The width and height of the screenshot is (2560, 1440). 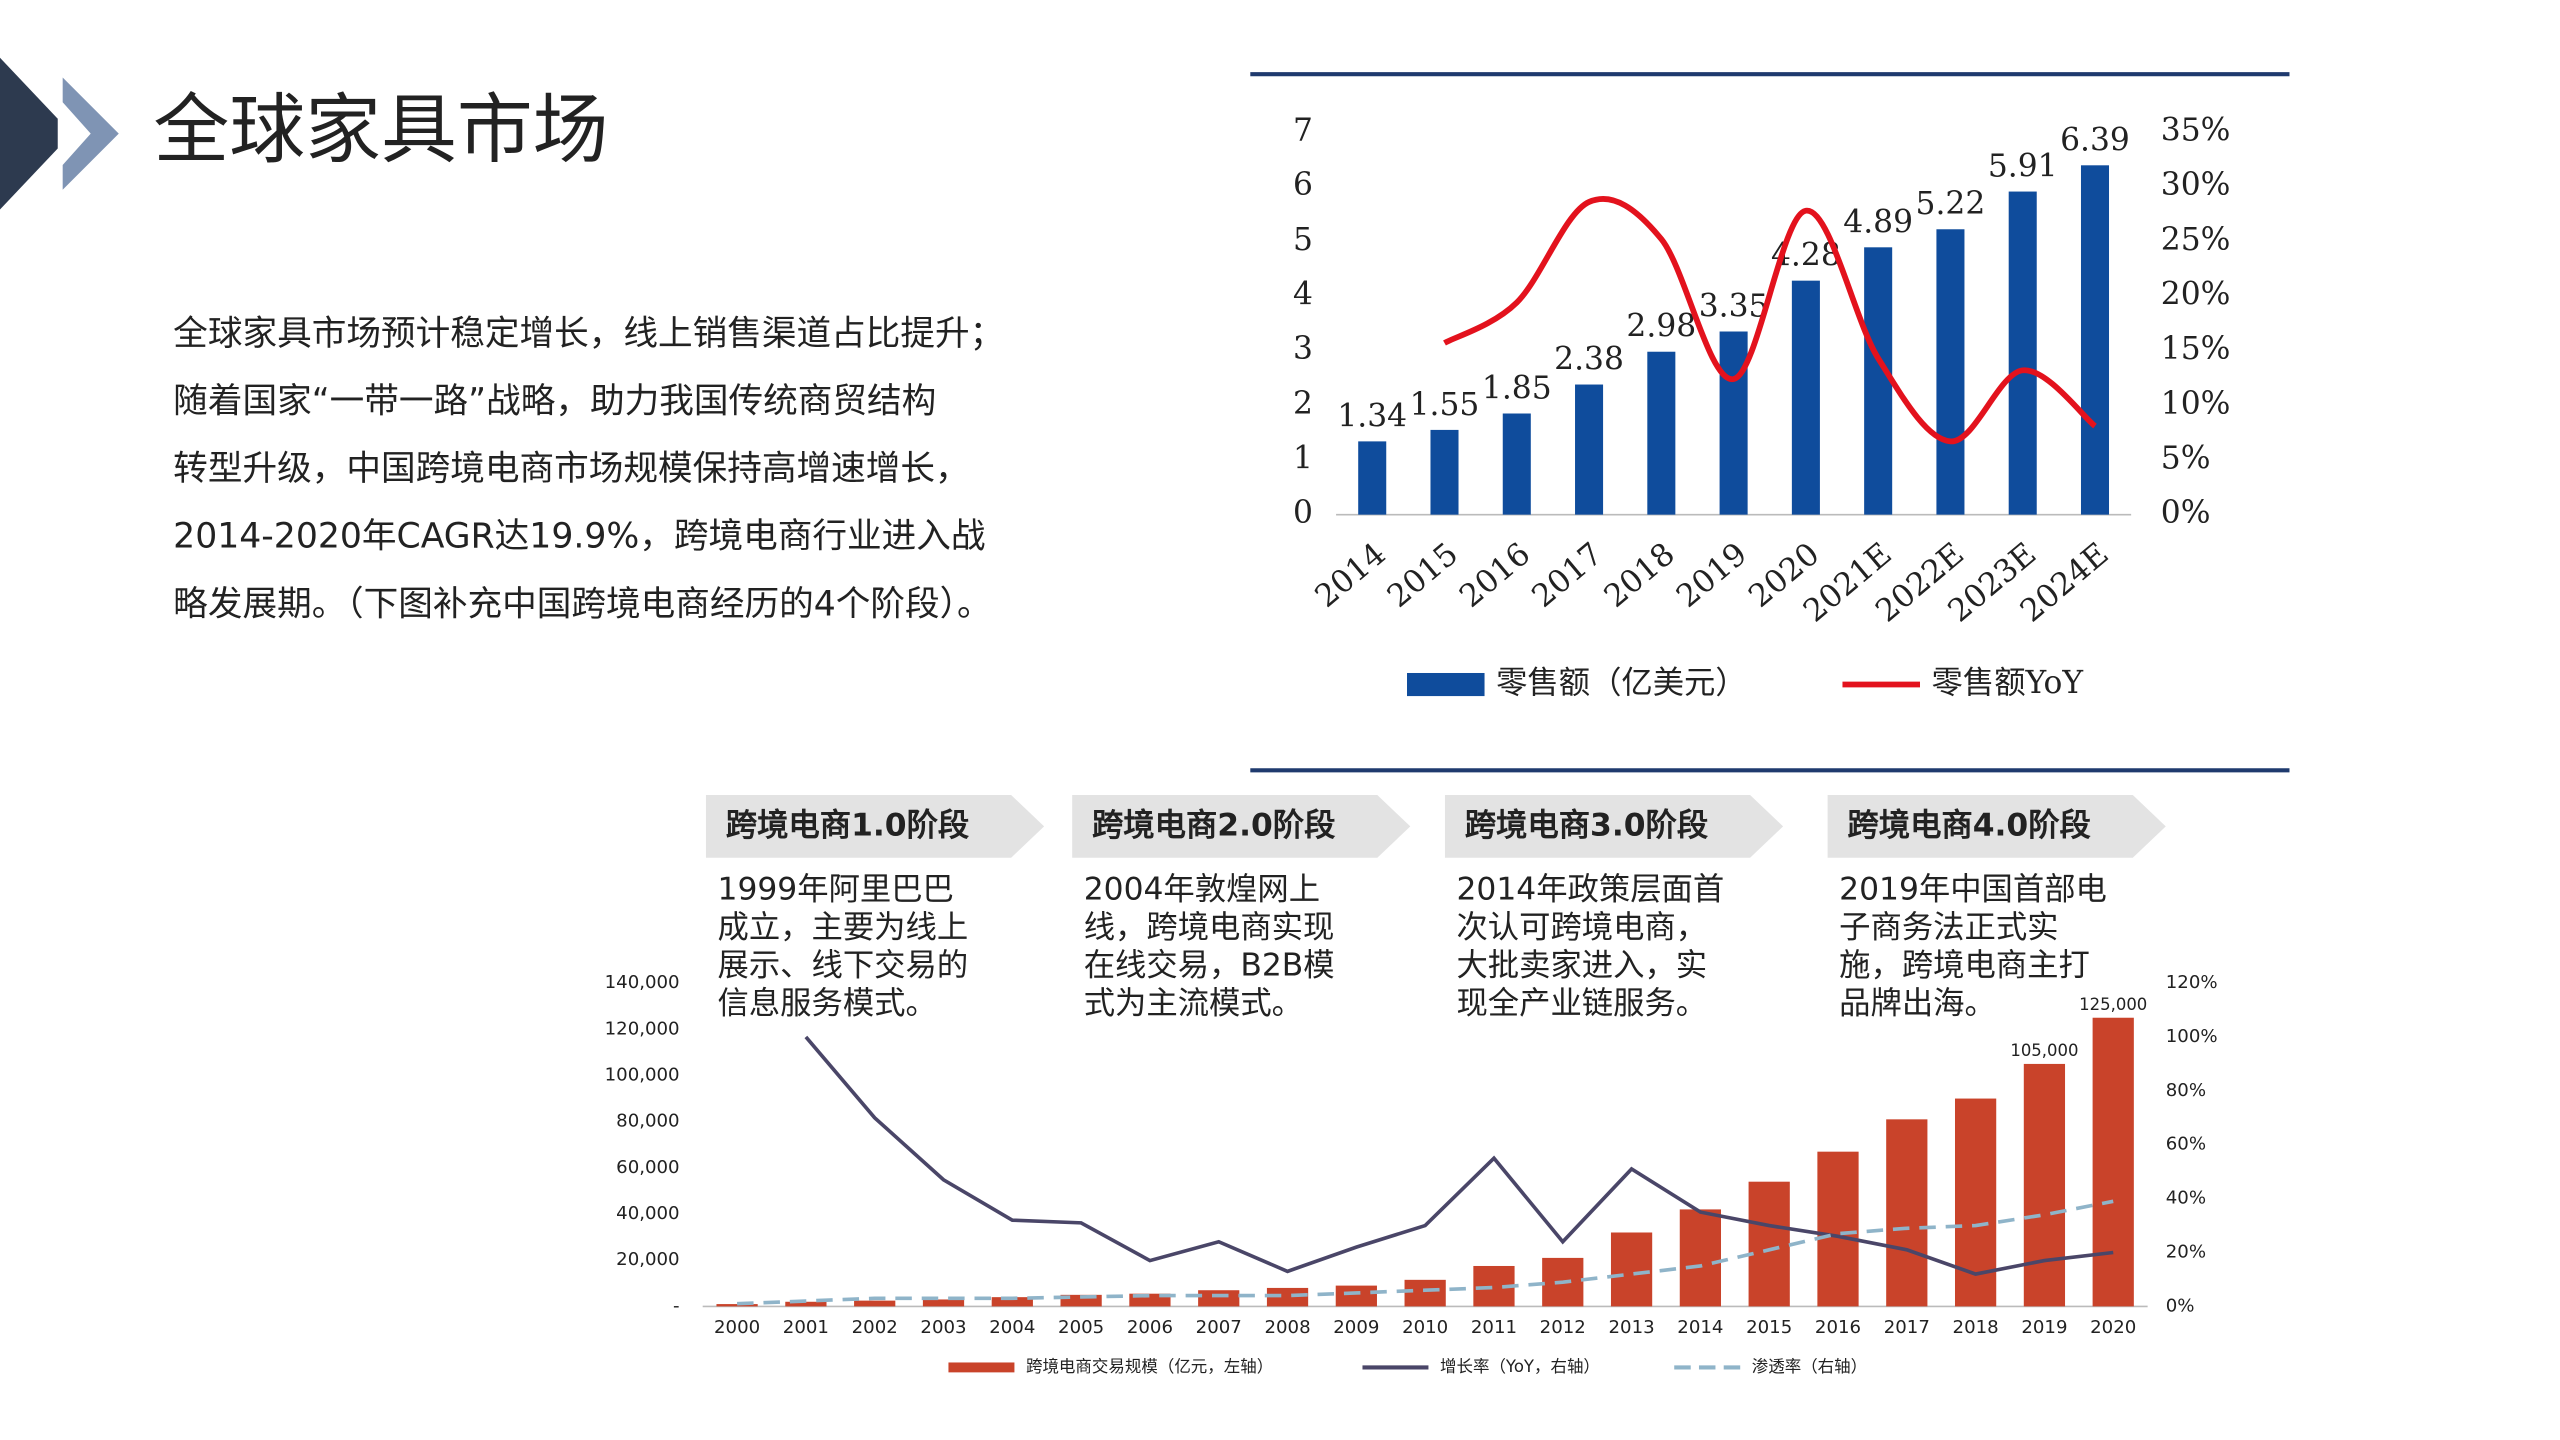 I want to click on legend-label: 零售额（亿美元）, so click(x=1621, y=683).